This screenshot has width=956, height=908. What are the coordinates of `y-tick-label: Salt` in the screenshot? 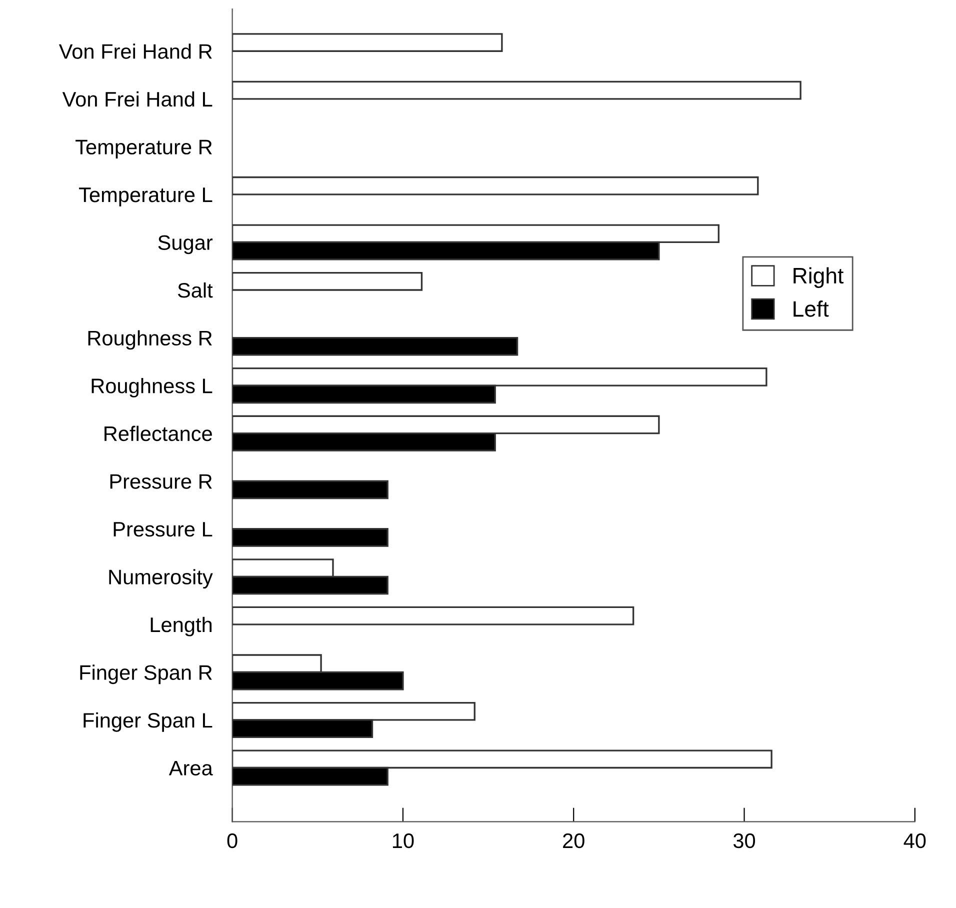 It's located at (195, 290).